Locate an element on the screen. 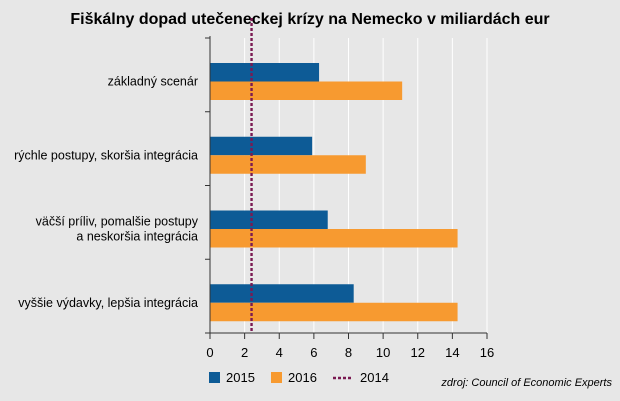 This screenshot has height=401, width=620. x-tick-label: 6 is located at coordinates (313, 352).